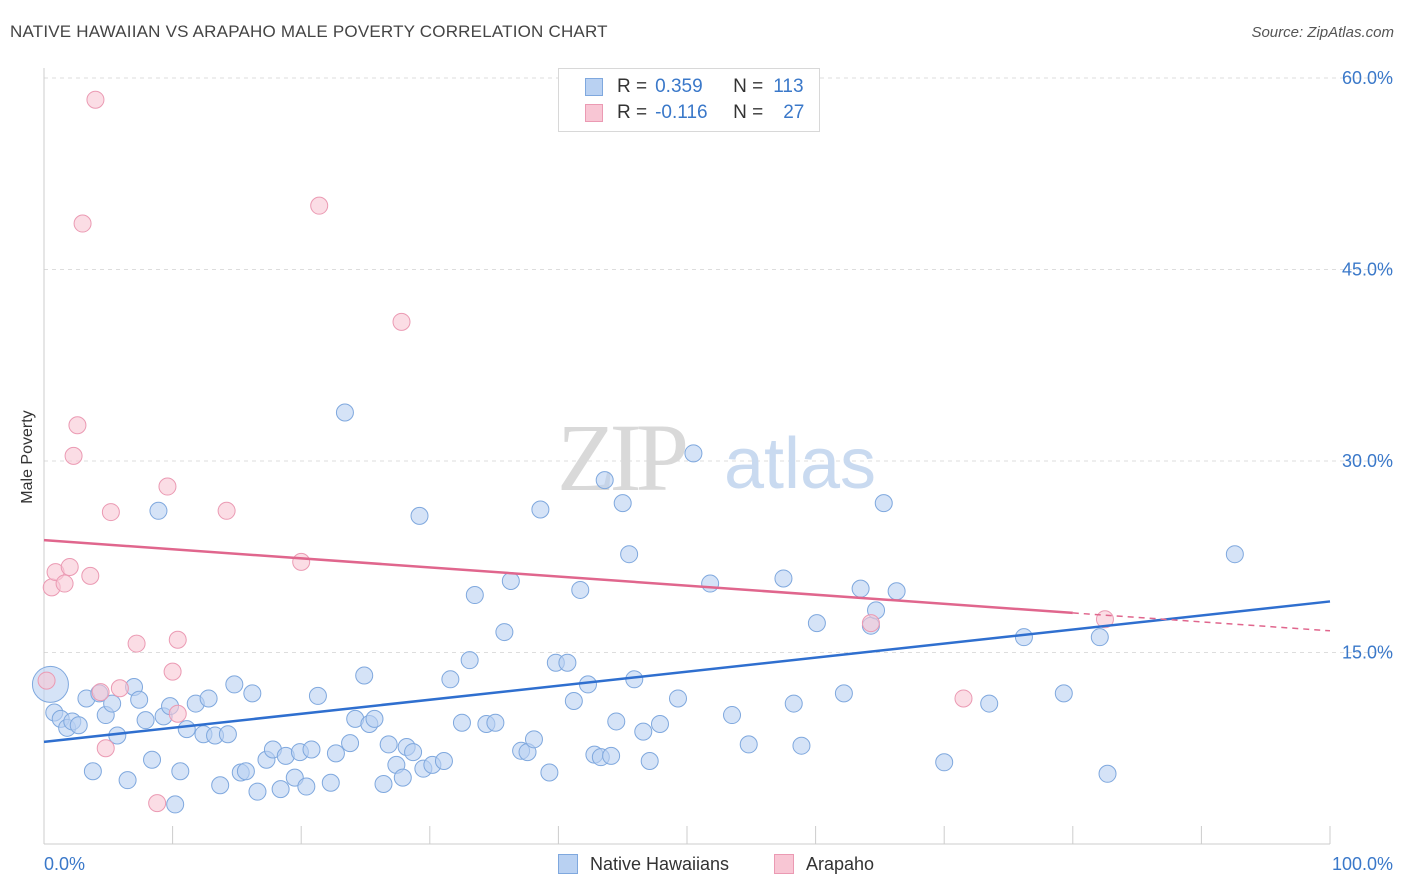  I want to click on legend-swatch-pink, so click(594, 113).